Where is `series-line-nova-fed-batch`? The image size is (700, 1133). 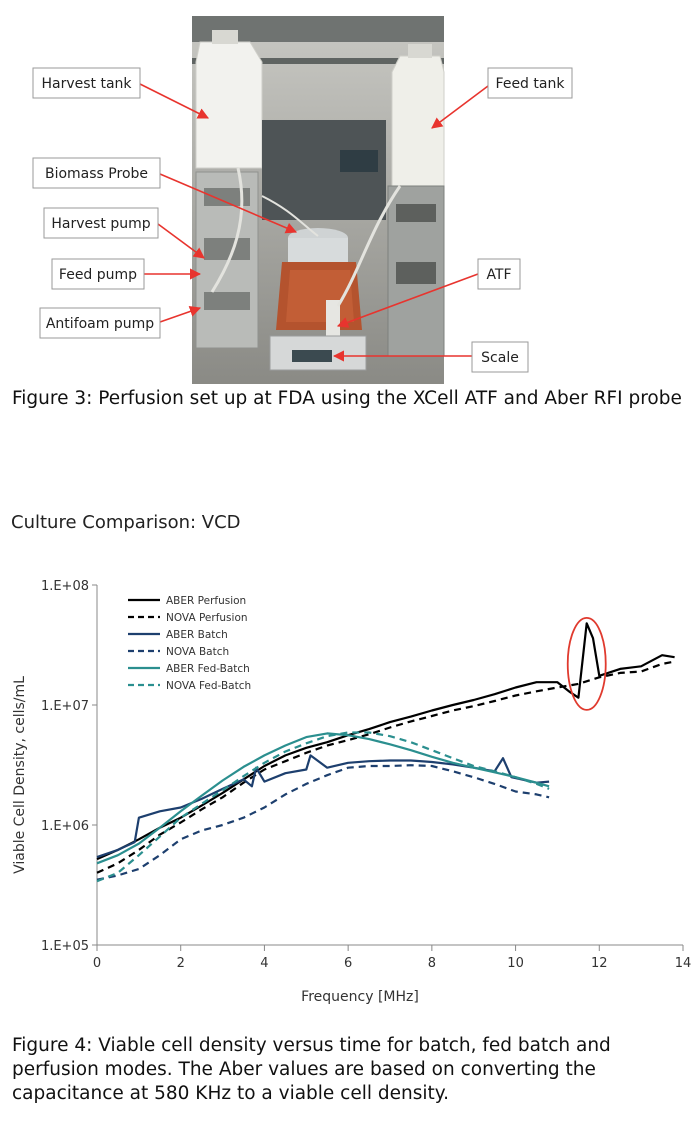
series-line-nova-fed-batch is located at coordinates (323, 807).